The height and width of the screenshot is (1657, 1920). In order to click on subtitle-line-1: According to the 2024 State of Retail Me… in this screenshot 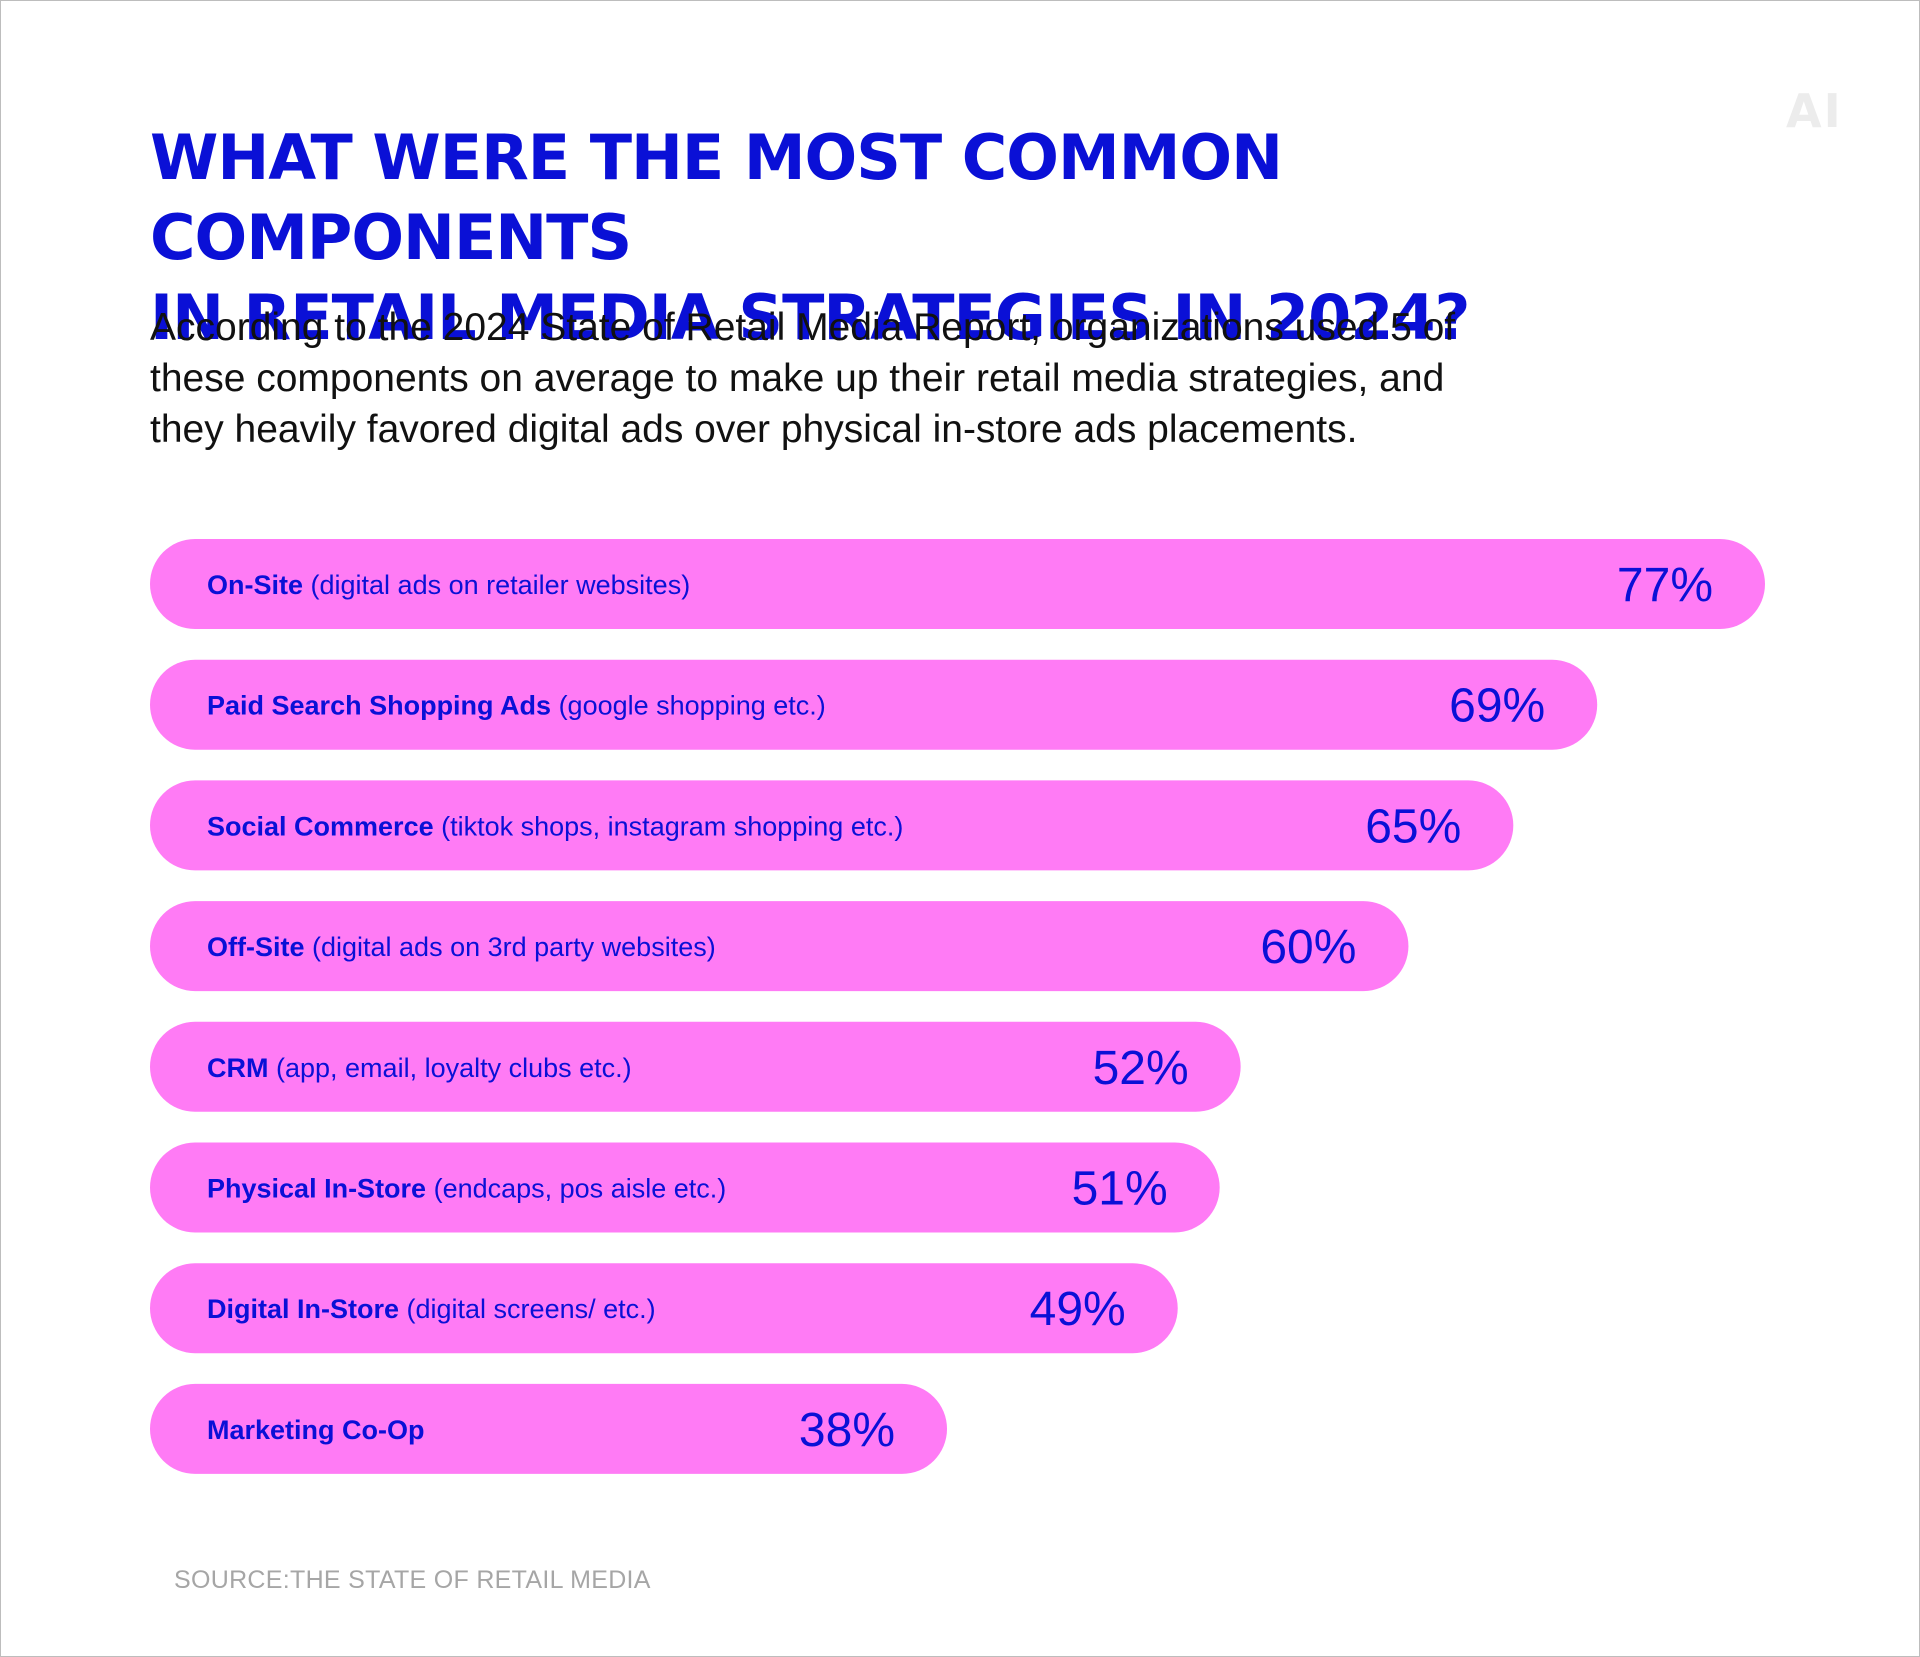, I will do `click(803, 327)`.